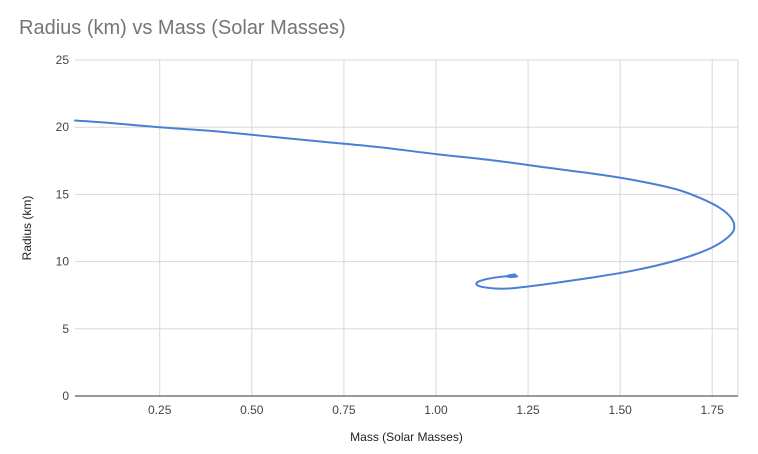 Image resolution: width=758 pixels, height=454 pixels. Describe the element at coordinates (528, 410) in the screenshot. I see `x-tick-label: 1.25` at that location.